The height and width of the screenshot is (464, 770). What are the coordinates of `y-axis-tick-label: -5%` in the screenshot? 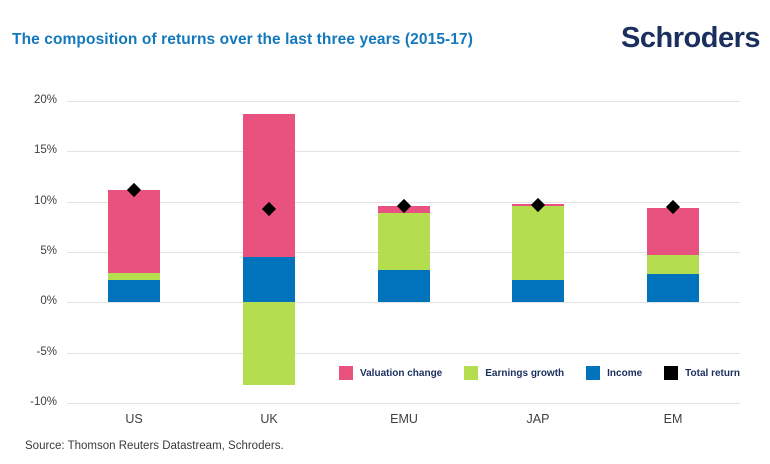 It's located at (46, 352).